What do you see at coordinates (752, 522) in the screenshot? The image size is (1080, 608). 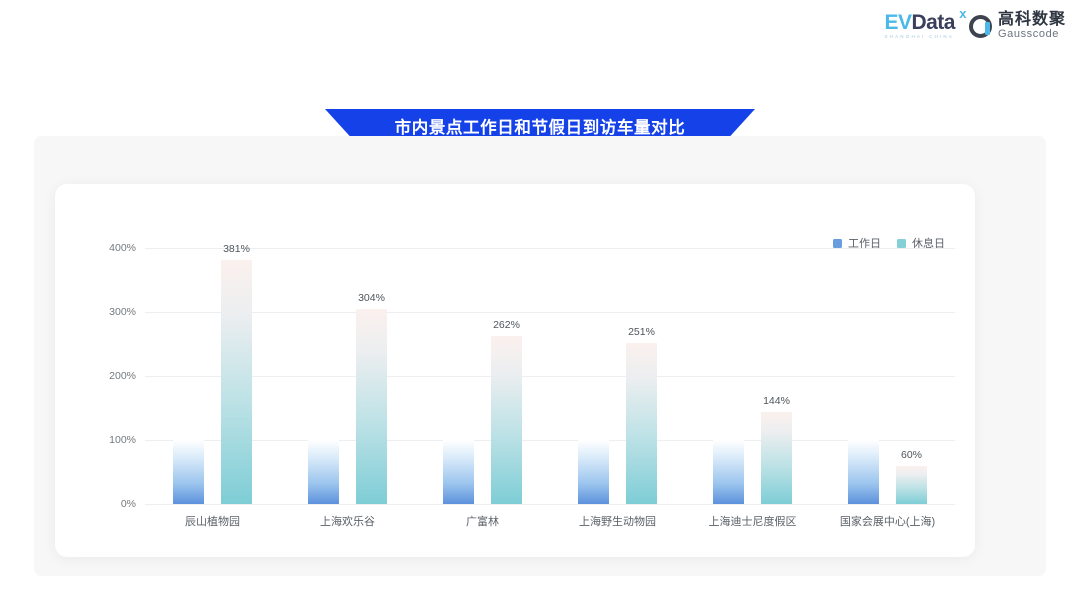 I see `x-axis-category-label: 上海迪士尼度假区` at bounding box center [752, 522].